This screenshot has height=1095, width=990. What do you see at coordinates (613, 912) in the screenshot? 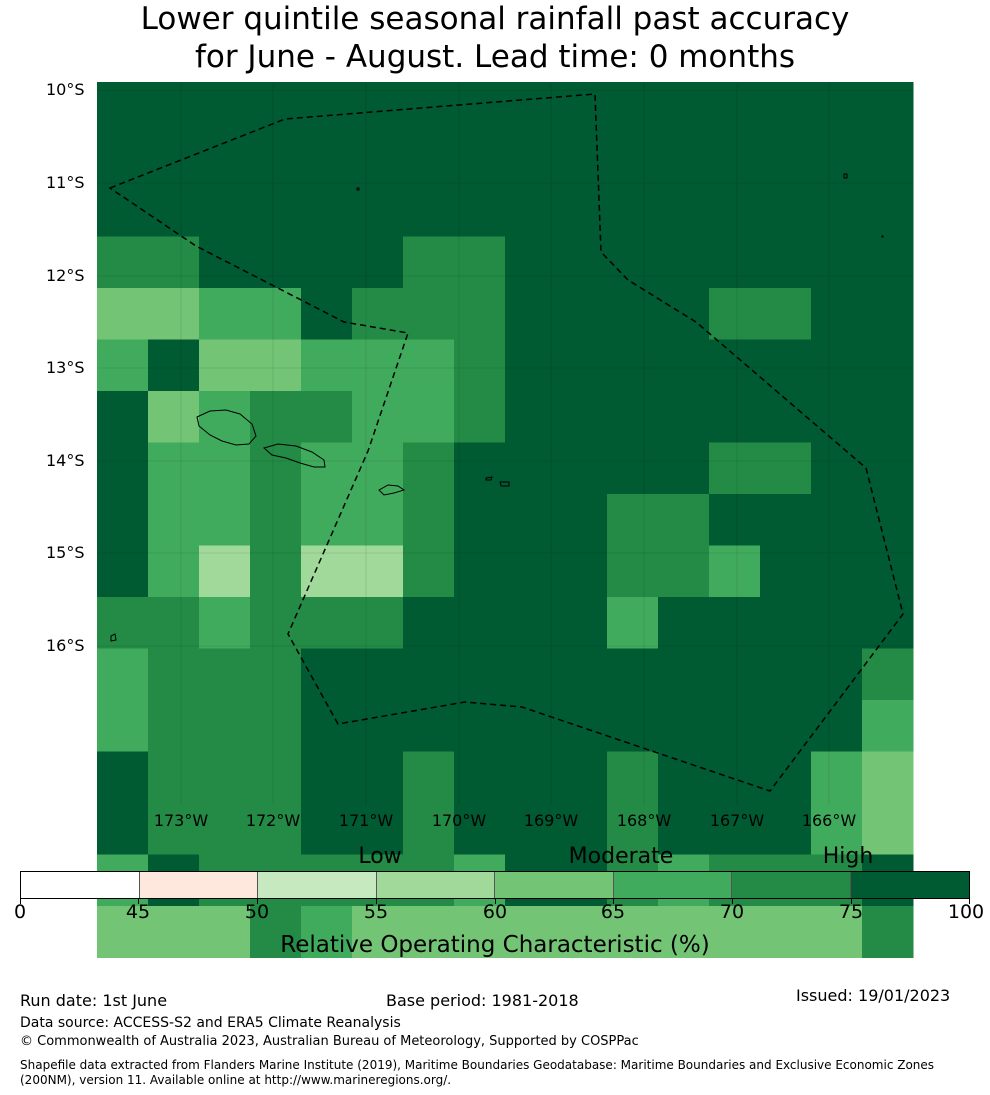
I see `colorbar-tick-65: 65` at bounding box center [613, 912].